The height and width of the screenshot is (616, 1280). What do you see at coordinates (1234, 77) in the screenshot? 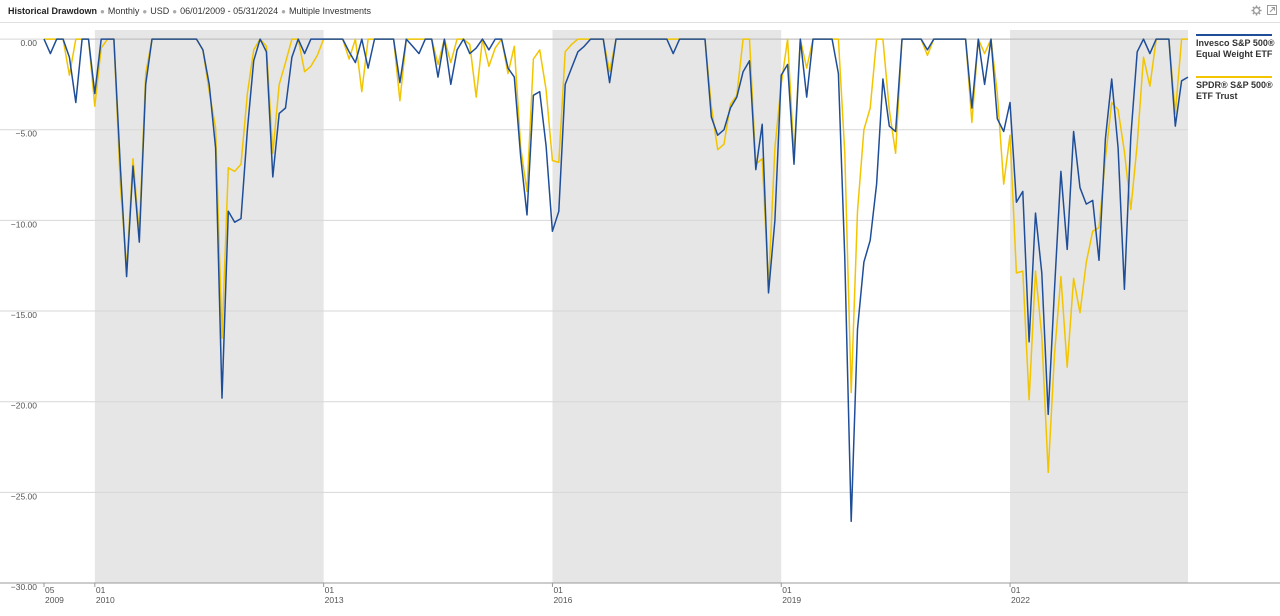
I see `legend-swatch-spdr` at bounding box center [1234, 77].